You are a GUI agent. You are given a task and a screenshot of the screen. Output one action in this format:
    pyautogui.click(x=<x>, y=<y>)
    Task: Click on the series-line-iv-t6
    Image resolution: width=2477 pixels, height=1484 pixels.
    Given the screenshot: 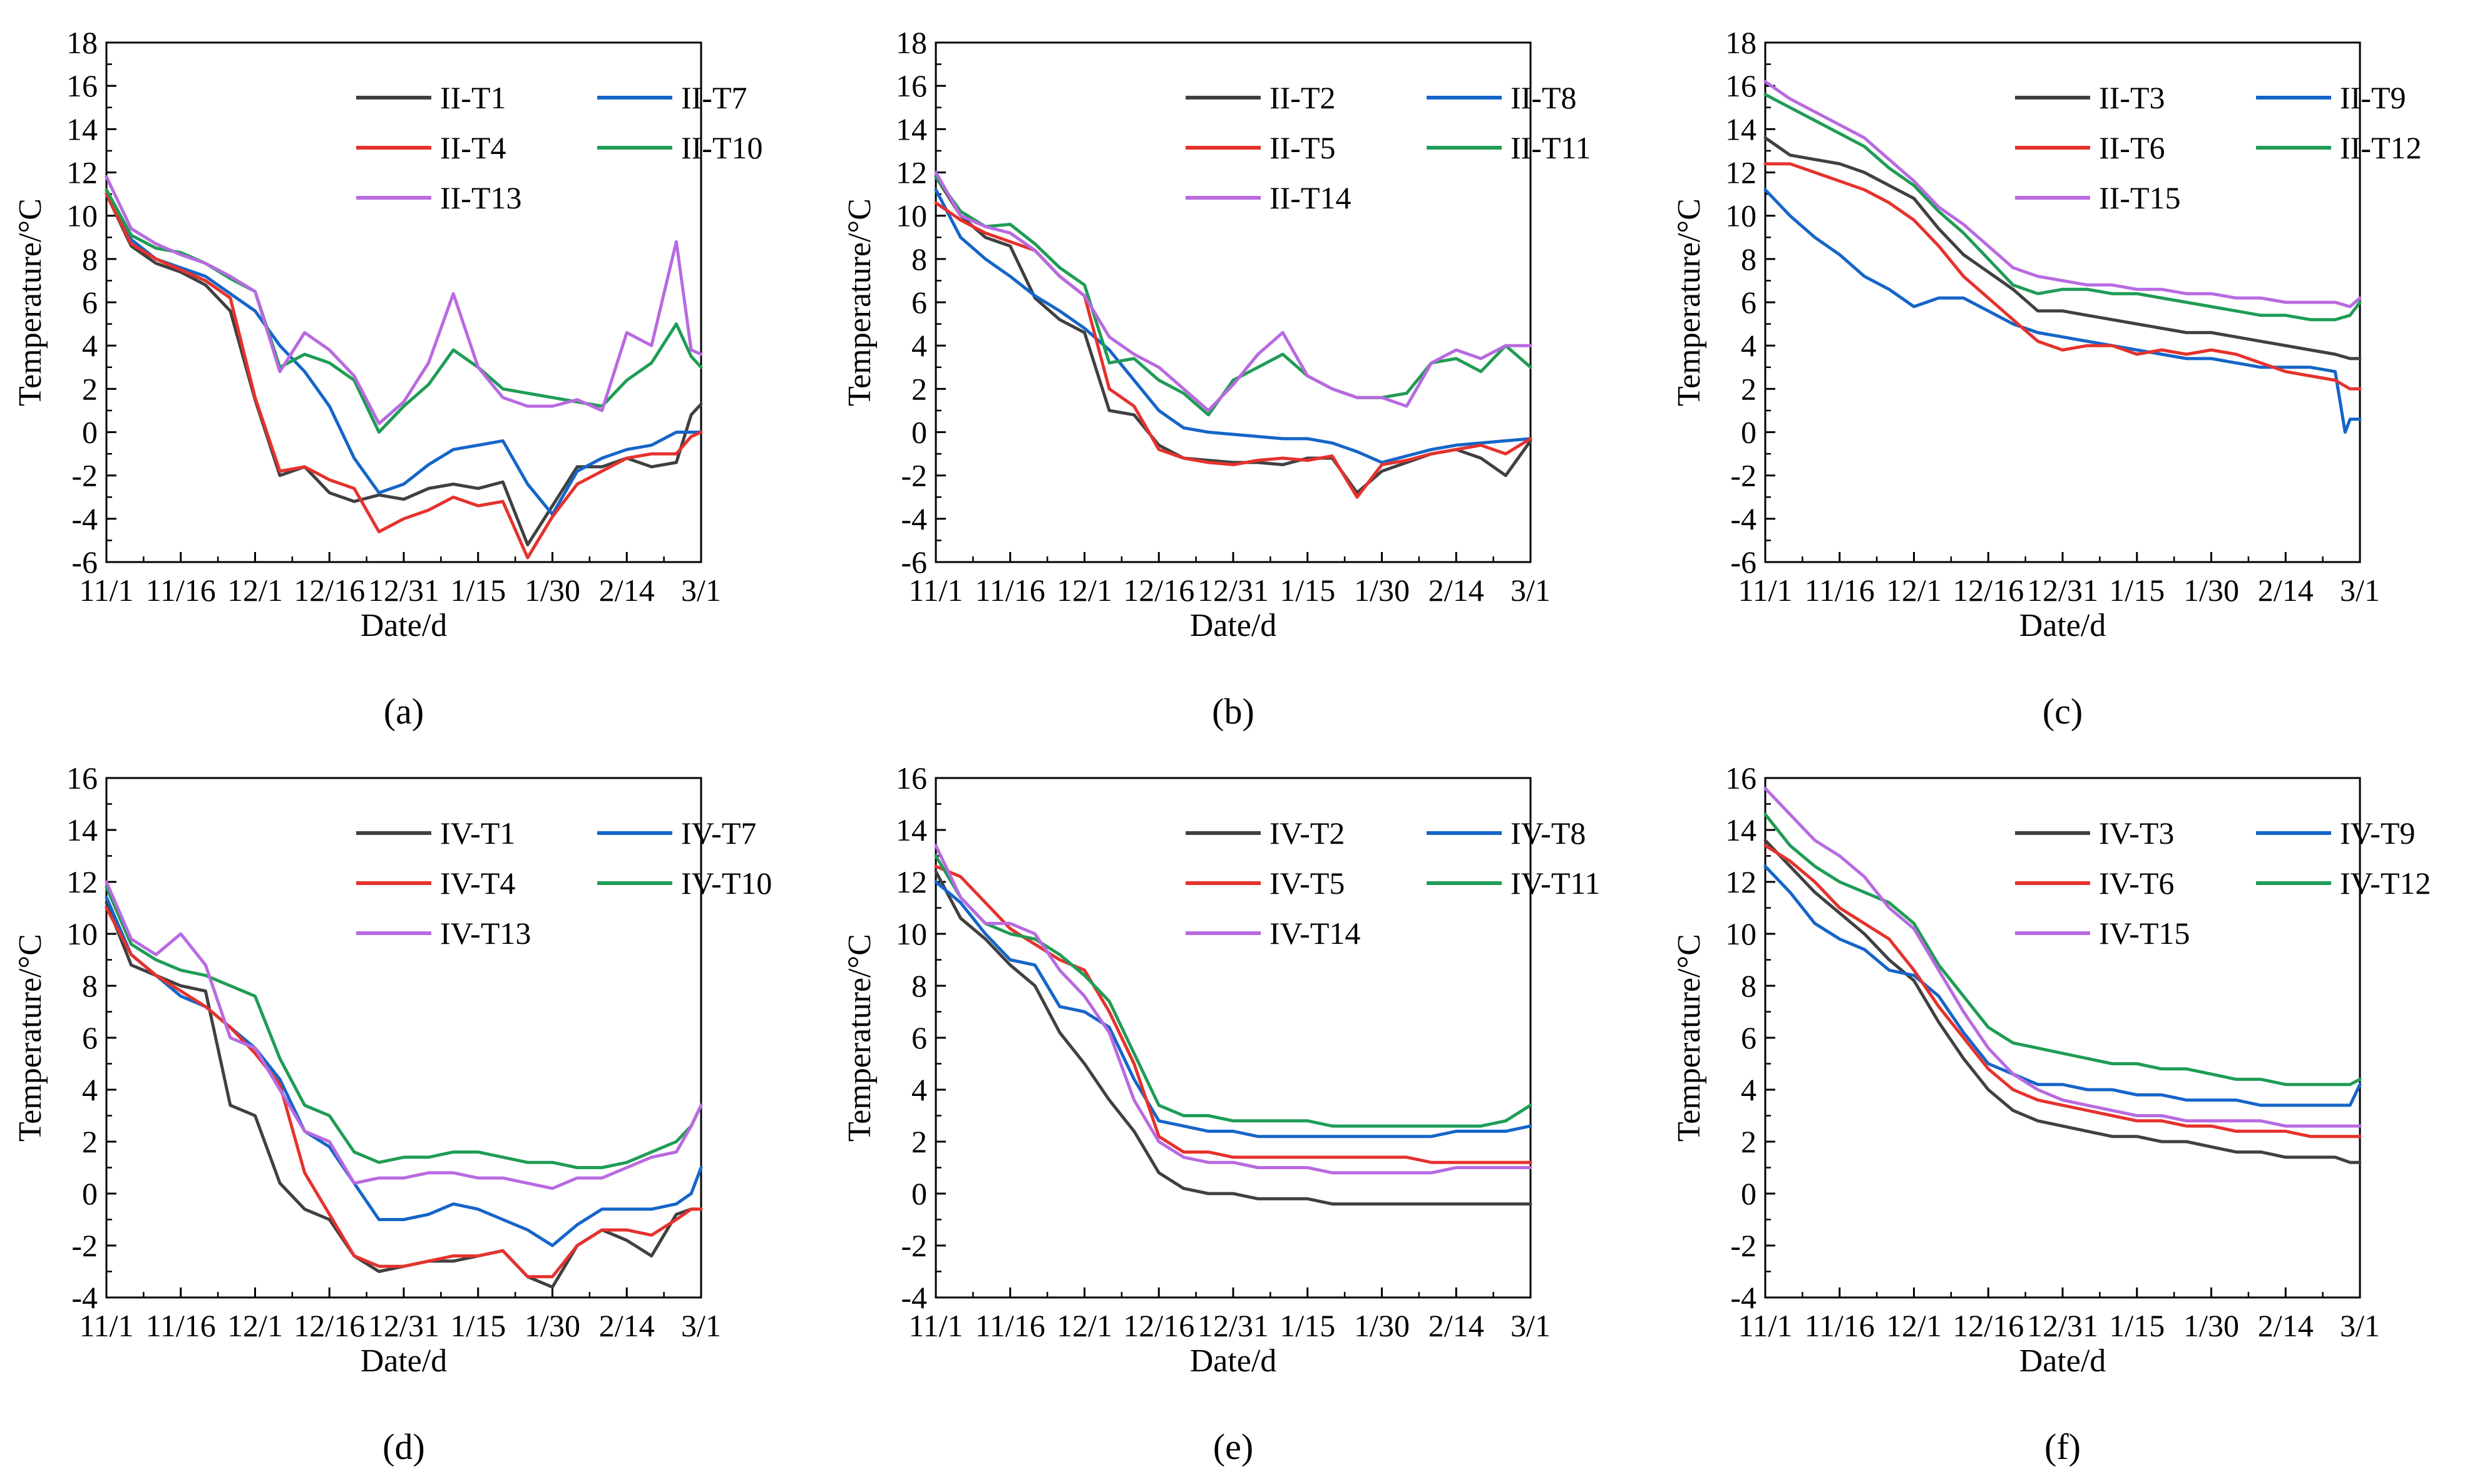 What is the action you would take?
    pyautogui.click(x=2062, y=991)
    